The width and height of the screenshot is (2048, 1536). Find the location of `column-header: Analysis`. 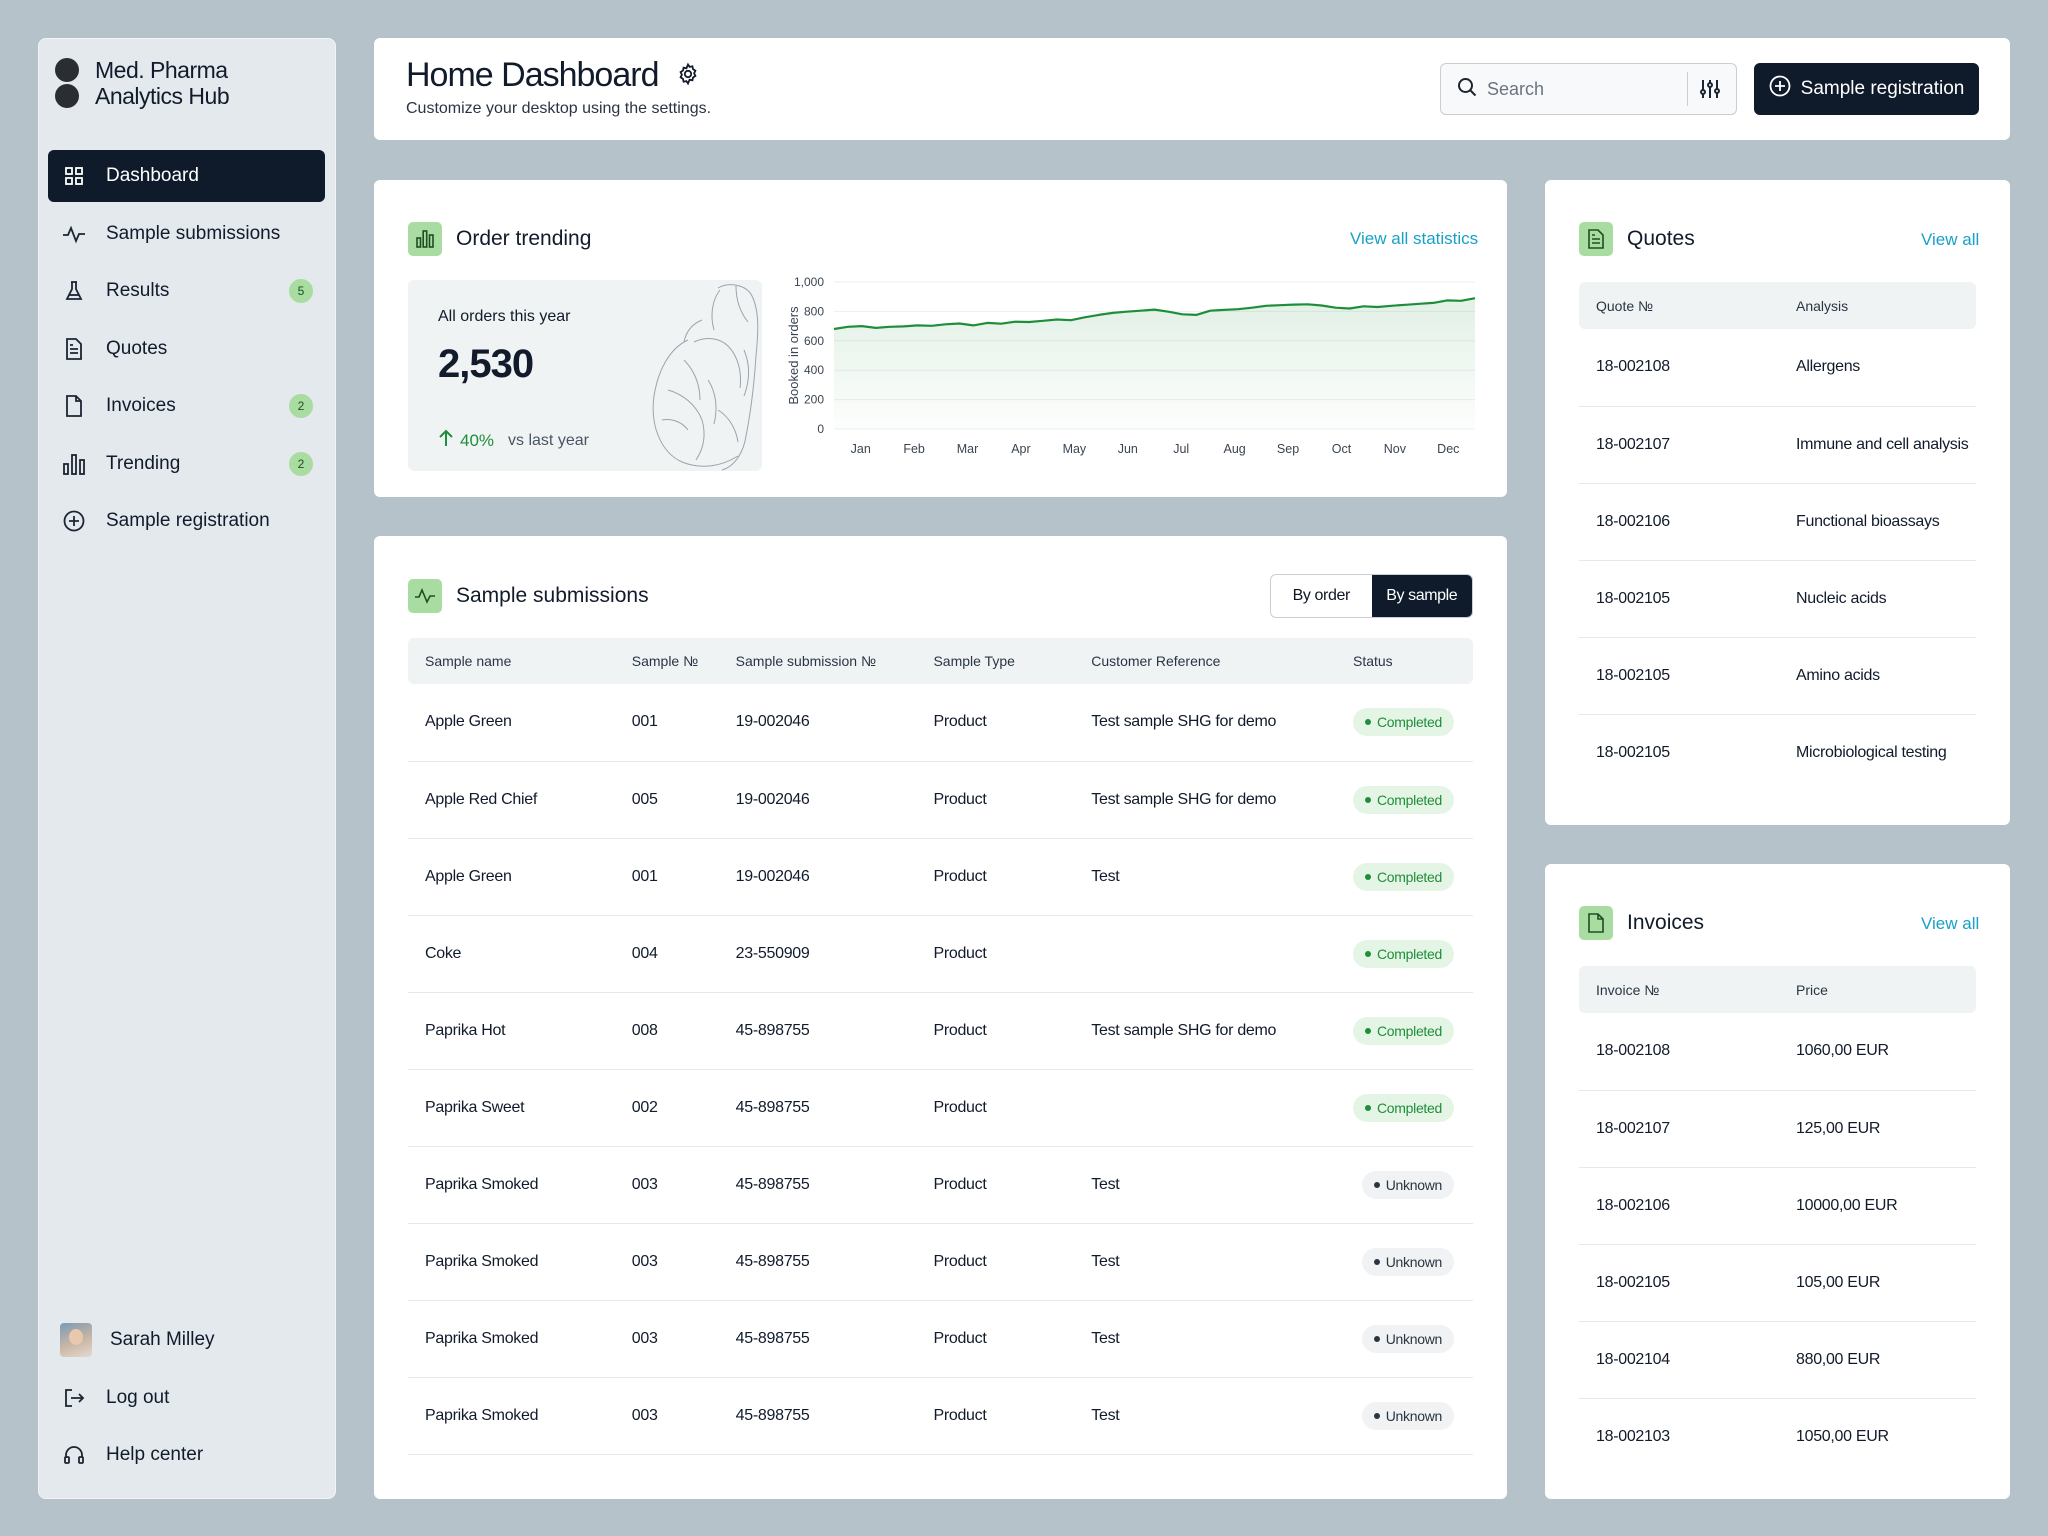

column-header: Analysis is located at coordinates (1877, 305).